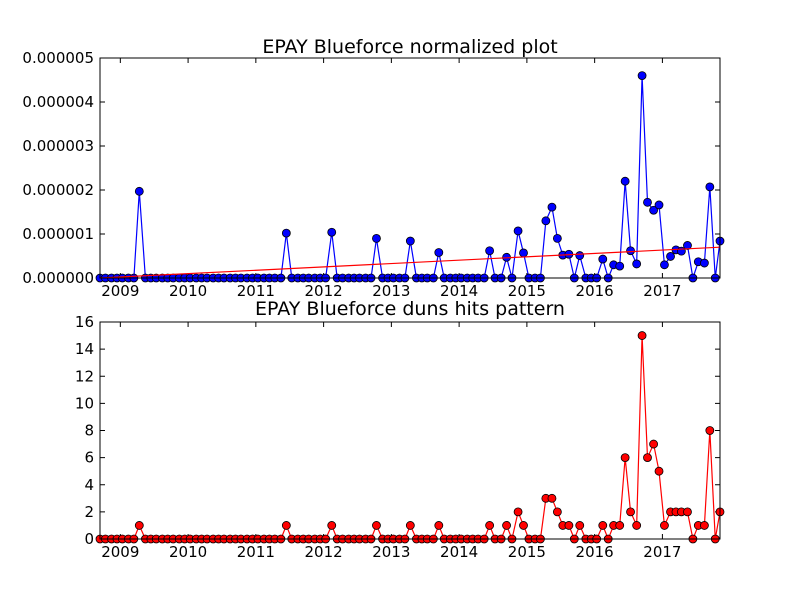 This screenshot has height=600, width=800. I want to click on trend-line, so click(410, 262).